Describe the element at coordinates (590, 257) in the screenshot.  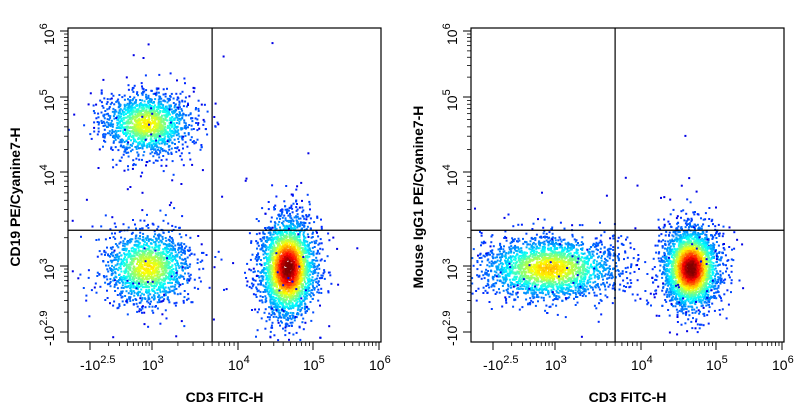
I see `population-cd3-events` at that location.